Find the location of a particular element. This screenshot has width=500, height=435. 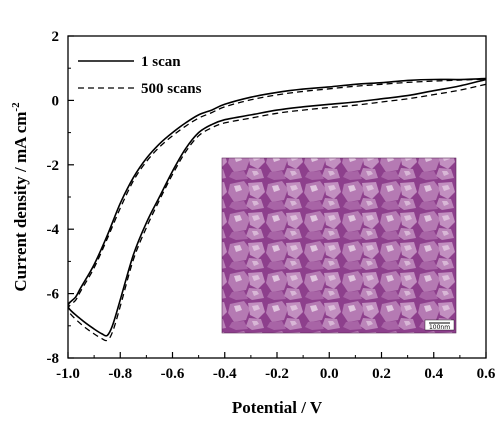

y-tick-label: 0 is located at coordinates (56, 101).